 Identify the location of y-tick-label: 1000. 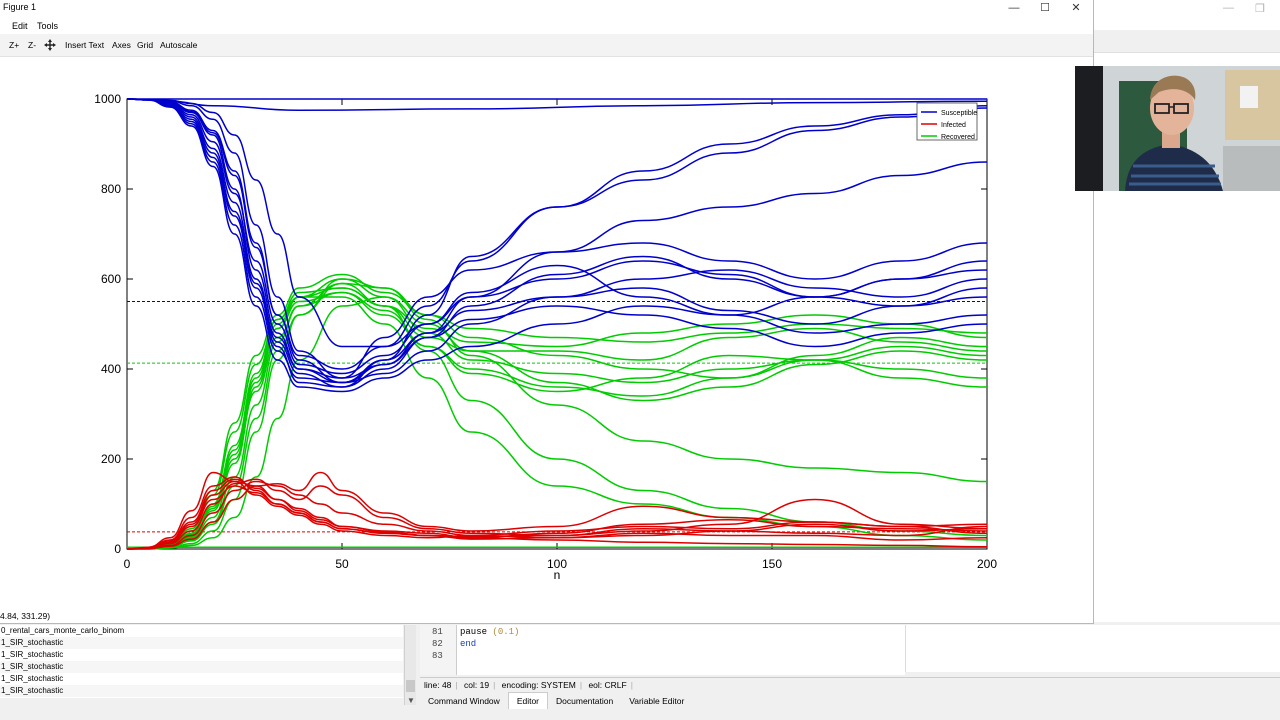
(107, 99).